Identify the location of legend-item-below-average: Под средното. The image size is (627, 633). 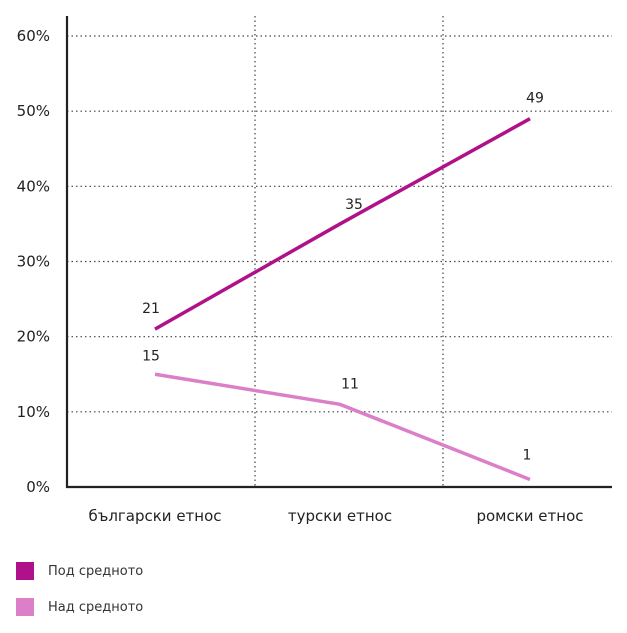
(79, 571).